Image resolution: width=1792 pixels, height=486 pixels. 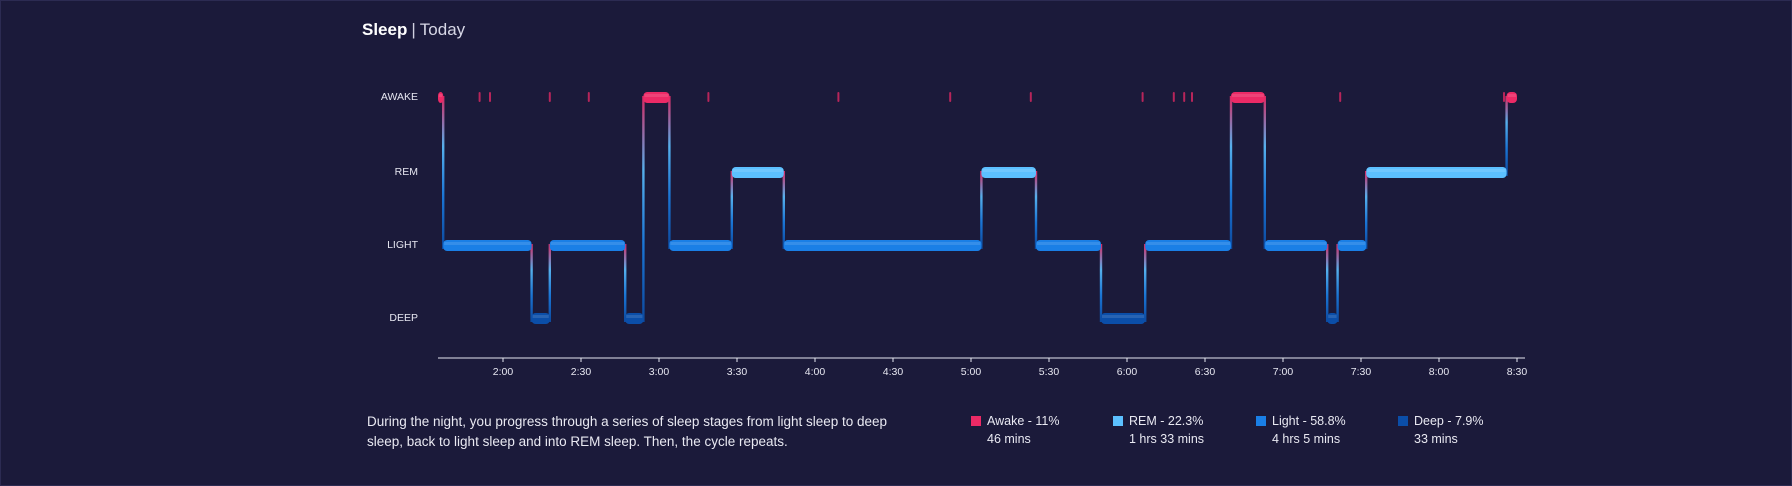 I want to click on title-period: Today, so click(x=442, y=29).